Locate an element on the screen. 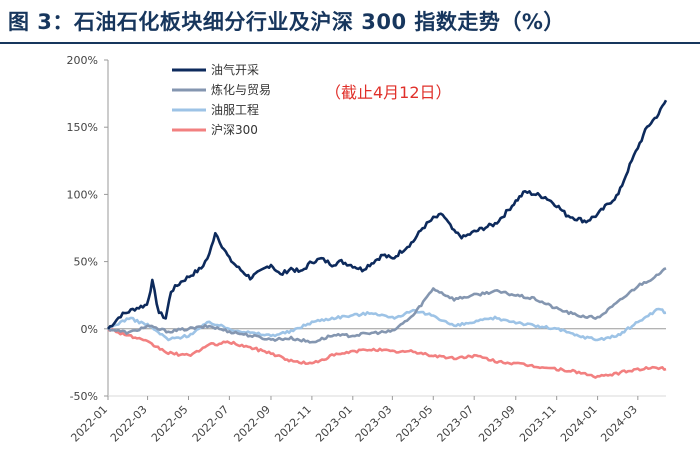 The height and width of the screenshot is (466, 700). x-tick-label: 2023-05 is located at coordinates (415, 424).